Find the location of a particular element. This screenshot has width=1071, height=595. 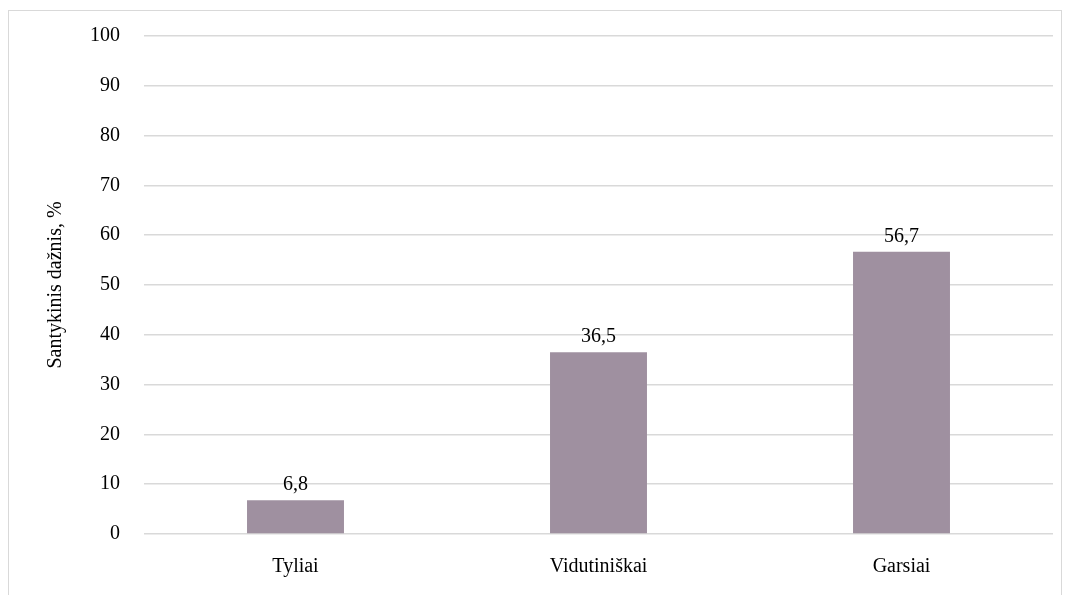

x-tick-label: Vidutiniškai is located at coordinates (598, 565).